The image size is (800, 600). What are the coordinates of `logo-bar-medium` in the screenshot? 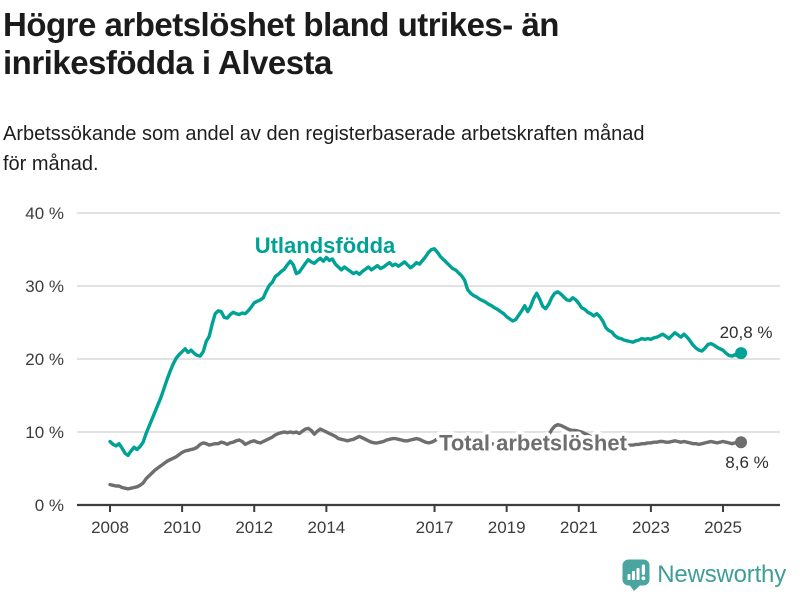 It's located at (634, 575).